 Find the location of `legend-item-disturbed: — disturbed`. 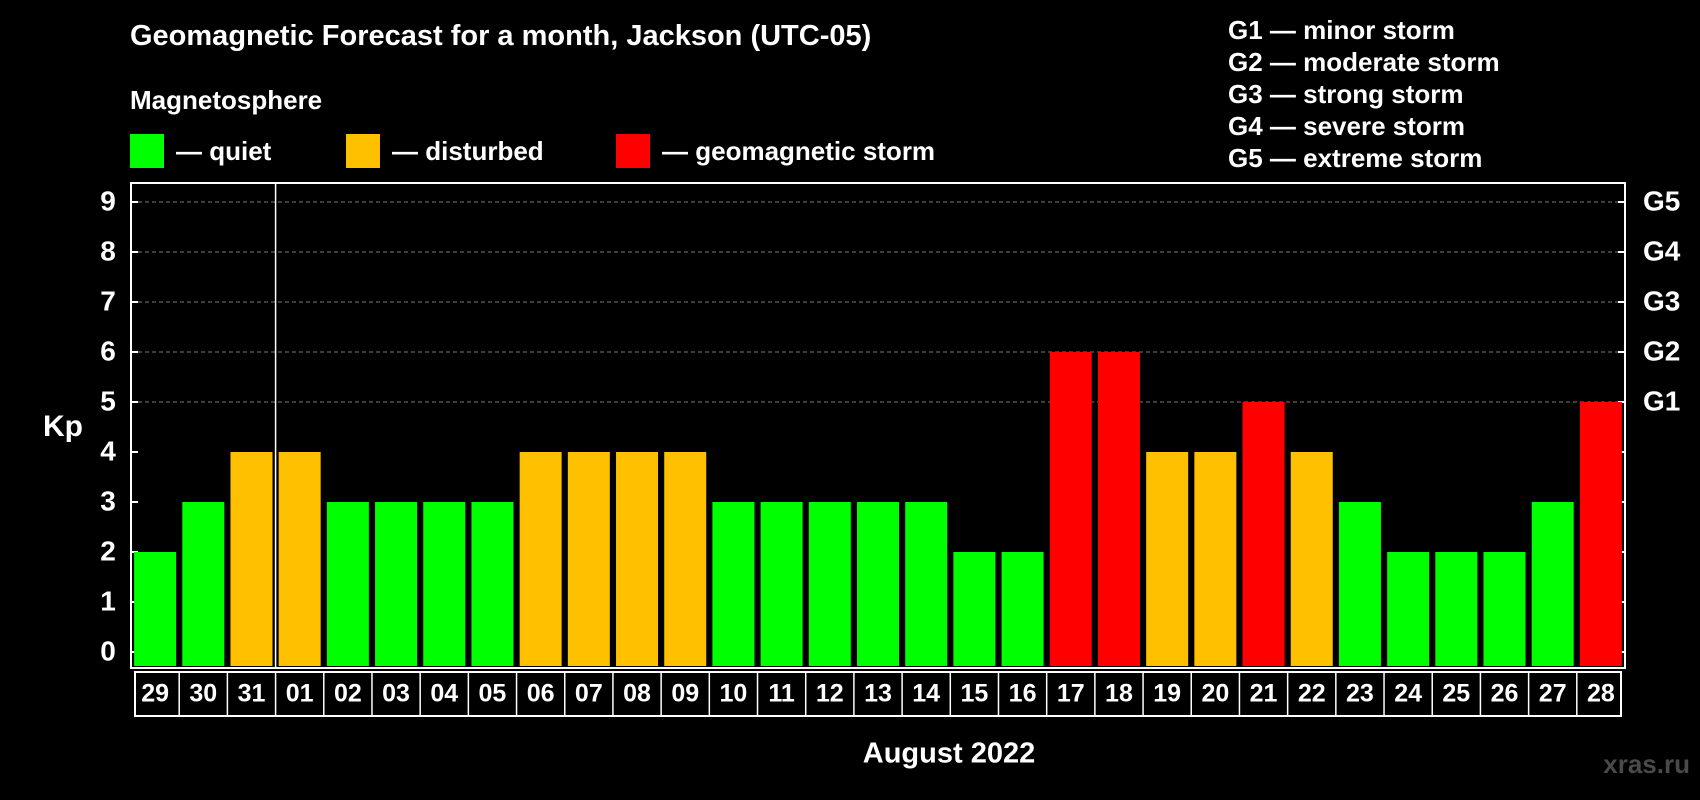

legend-item-disturbed: — disturbed is located at coordinates (445, 151).